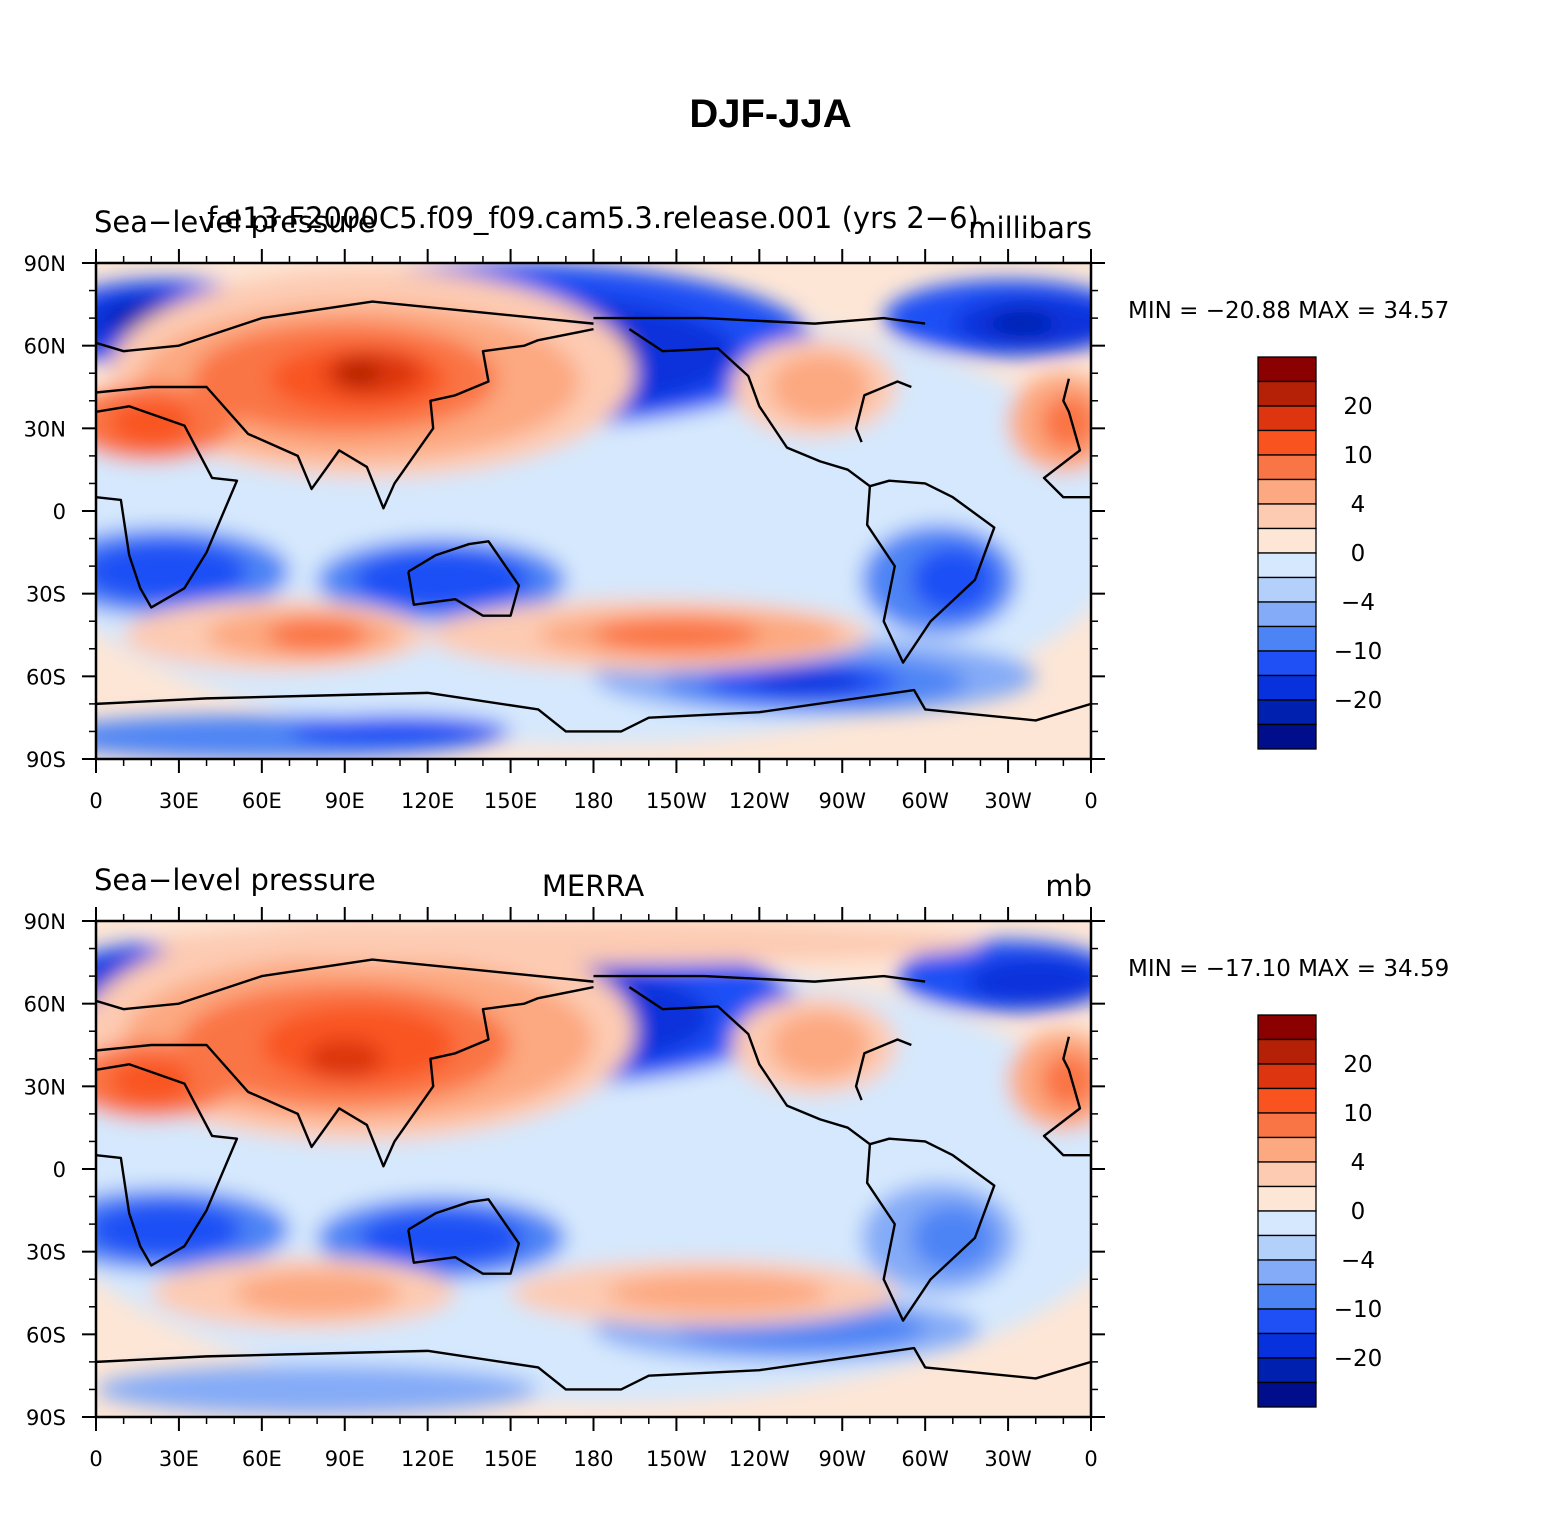 This screenshot has height=1538, width=1541. Describe the element at coordinates (46, 595) in the screenshot. I see `lat-tick-label: 30S` at that location.